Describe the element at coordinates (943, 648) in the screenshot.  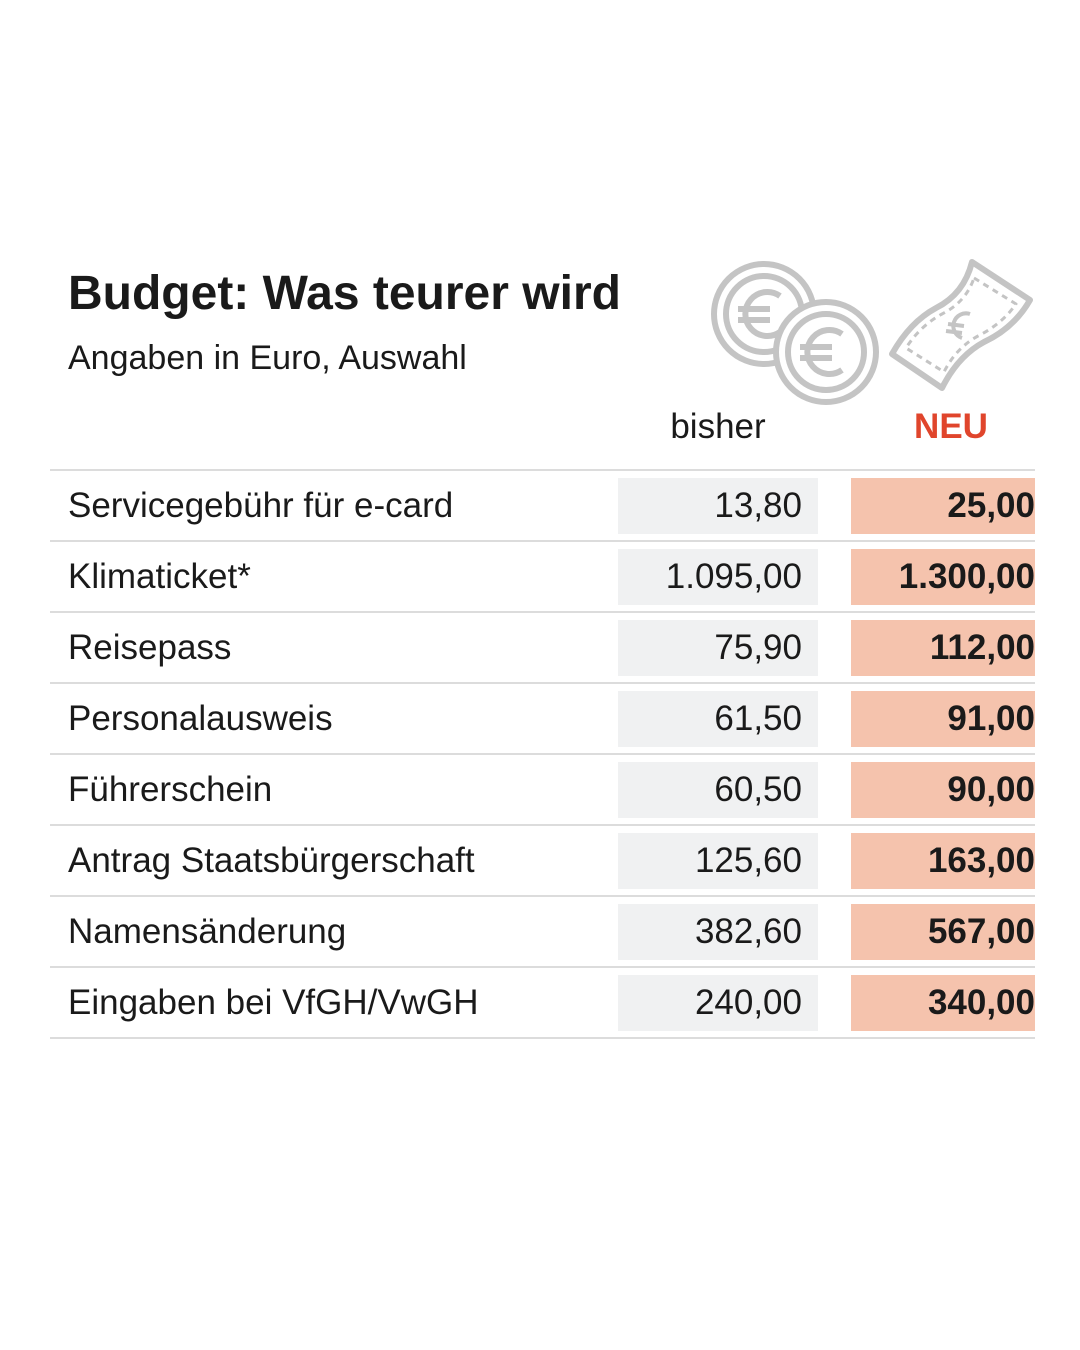
I see `new-price-cell: 112,00` at that location.